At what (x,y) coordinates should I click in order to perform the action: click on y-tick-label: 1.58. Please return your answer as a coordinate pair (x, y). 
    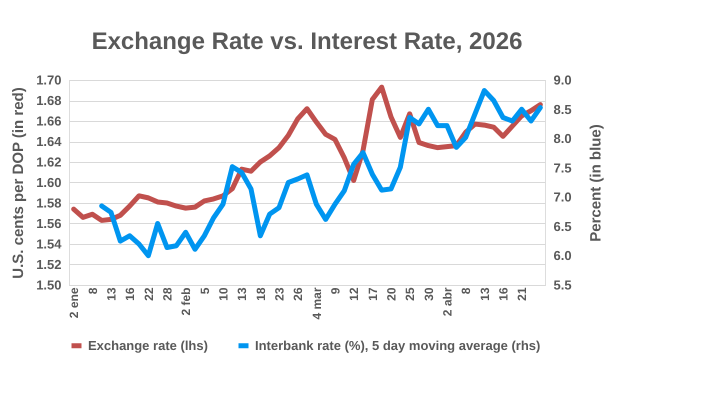
    Looking at the image, I should click on (49, 203).